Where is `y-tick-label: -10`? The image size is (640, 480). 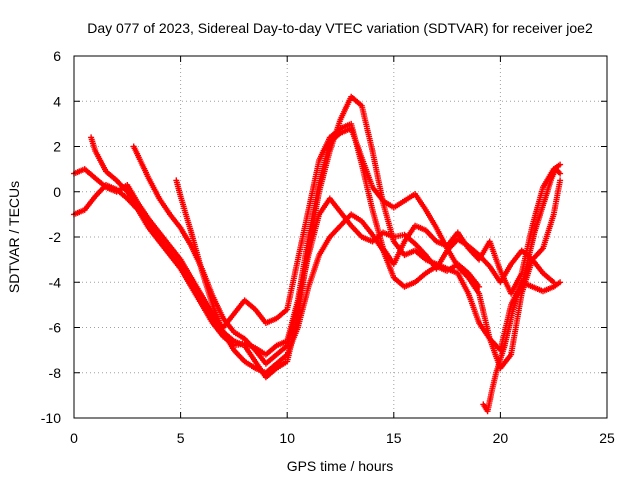
y-tick-label: -10 is located at coordinates (51, 418).